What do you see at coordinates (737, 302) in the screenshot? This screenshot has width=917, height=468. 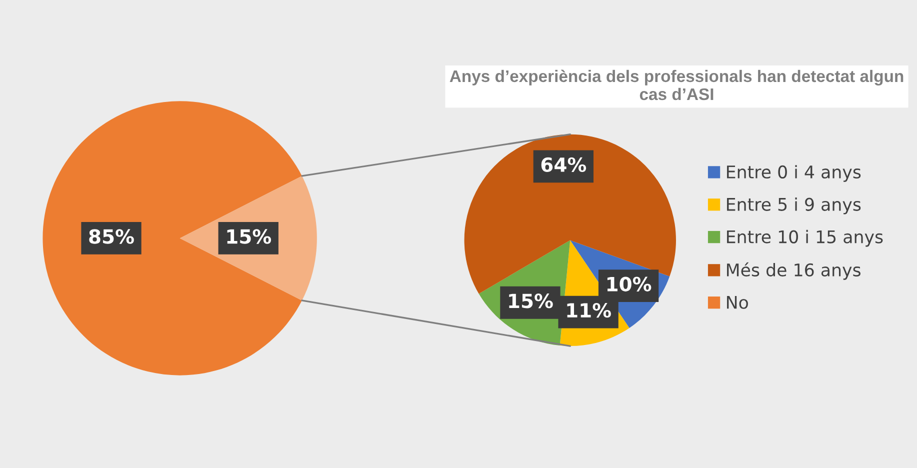 I see `legend-label: No` at bounding box center [737, 302].